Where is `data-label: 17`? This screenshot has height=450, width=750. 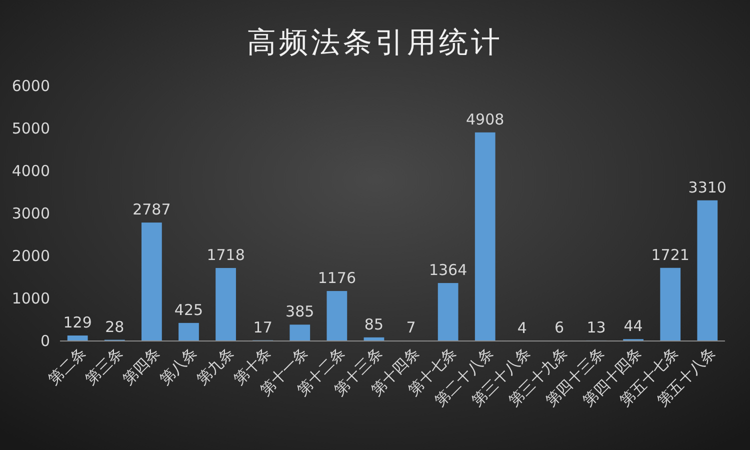
data-label: 17 is located at coordinates (262, 327).